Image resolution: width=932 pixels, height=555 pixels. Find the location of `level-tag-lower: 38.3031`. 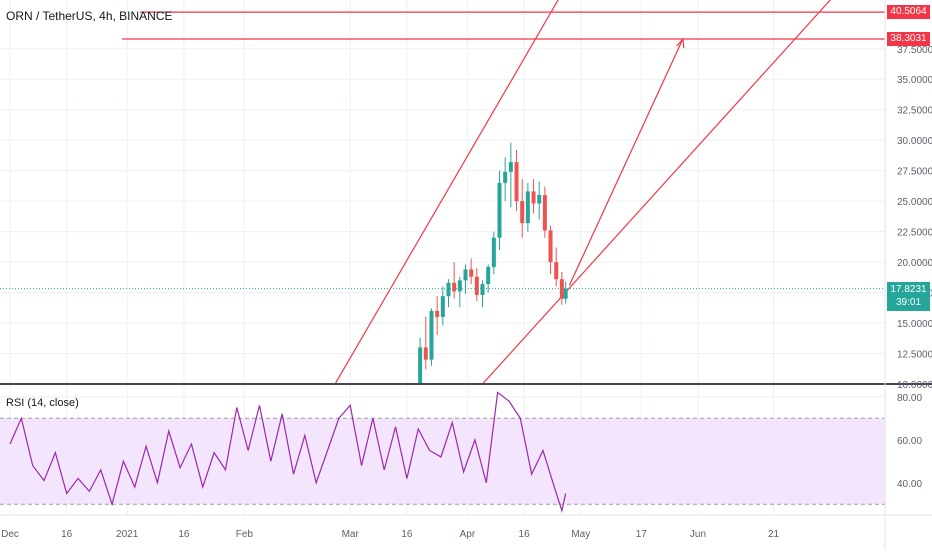

level-tag-lower: 38.3031 is located at coordinates (908, 38).